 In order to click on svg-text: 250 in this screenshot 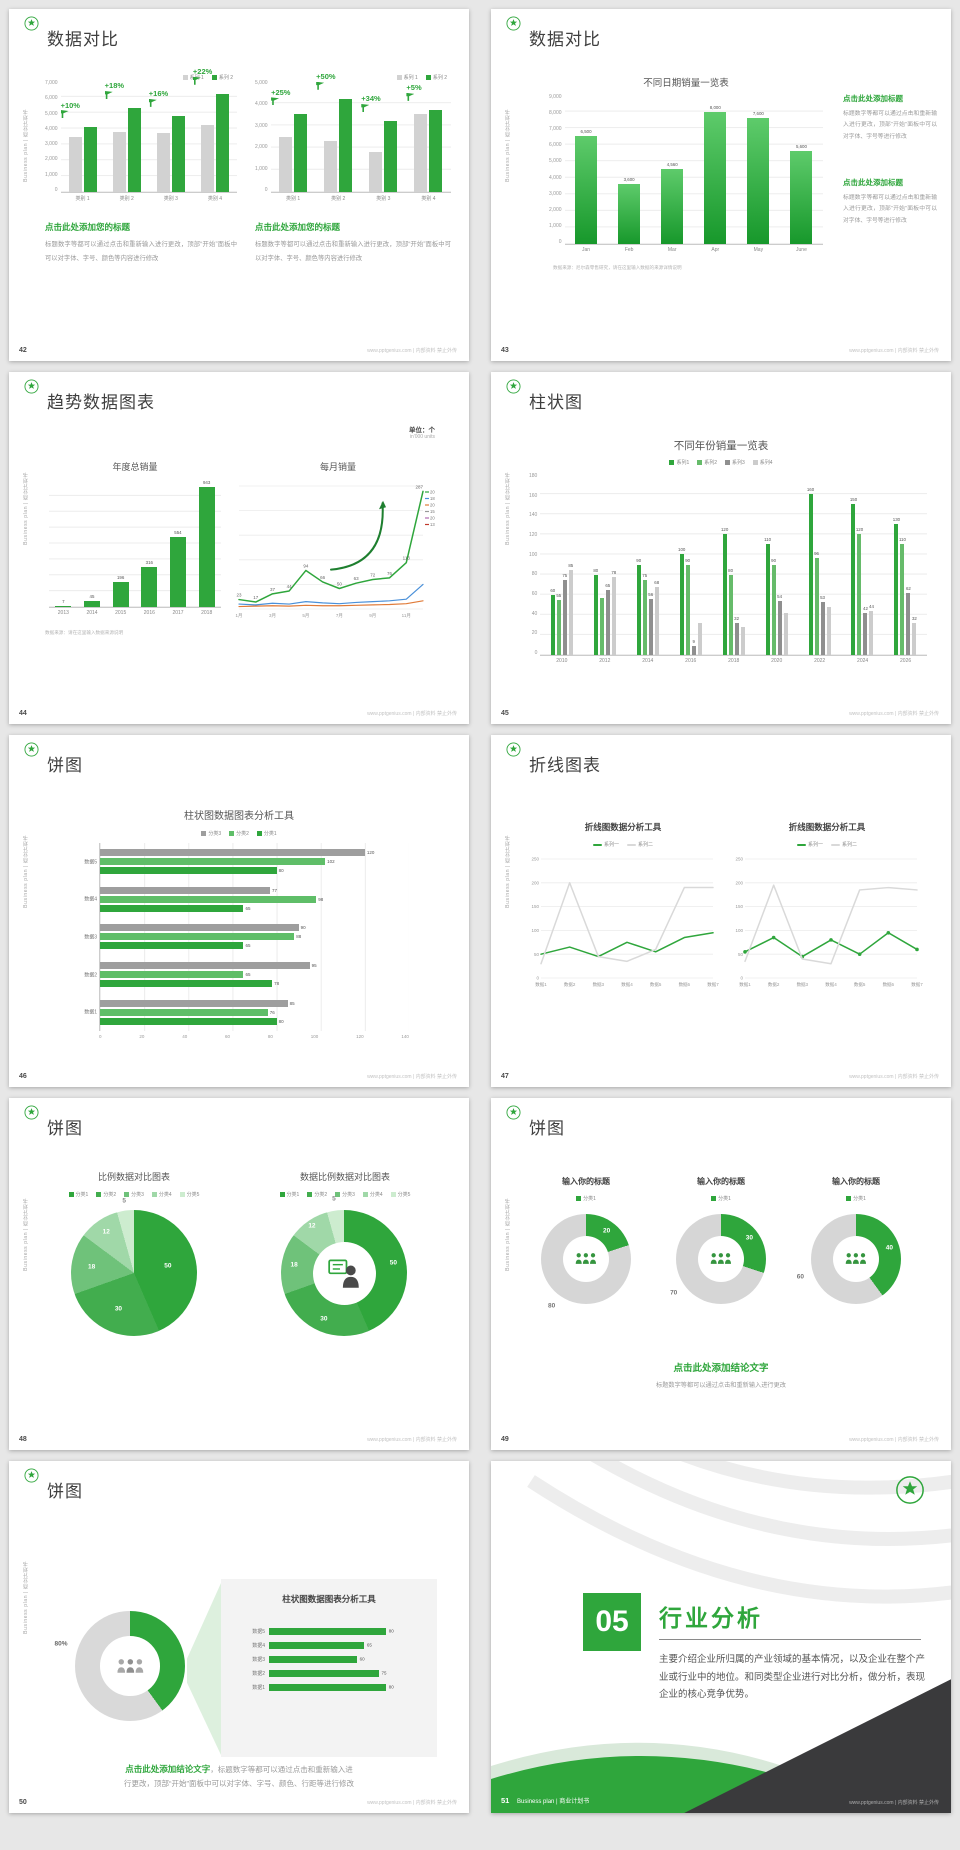, I will do `click(739, 859)`.